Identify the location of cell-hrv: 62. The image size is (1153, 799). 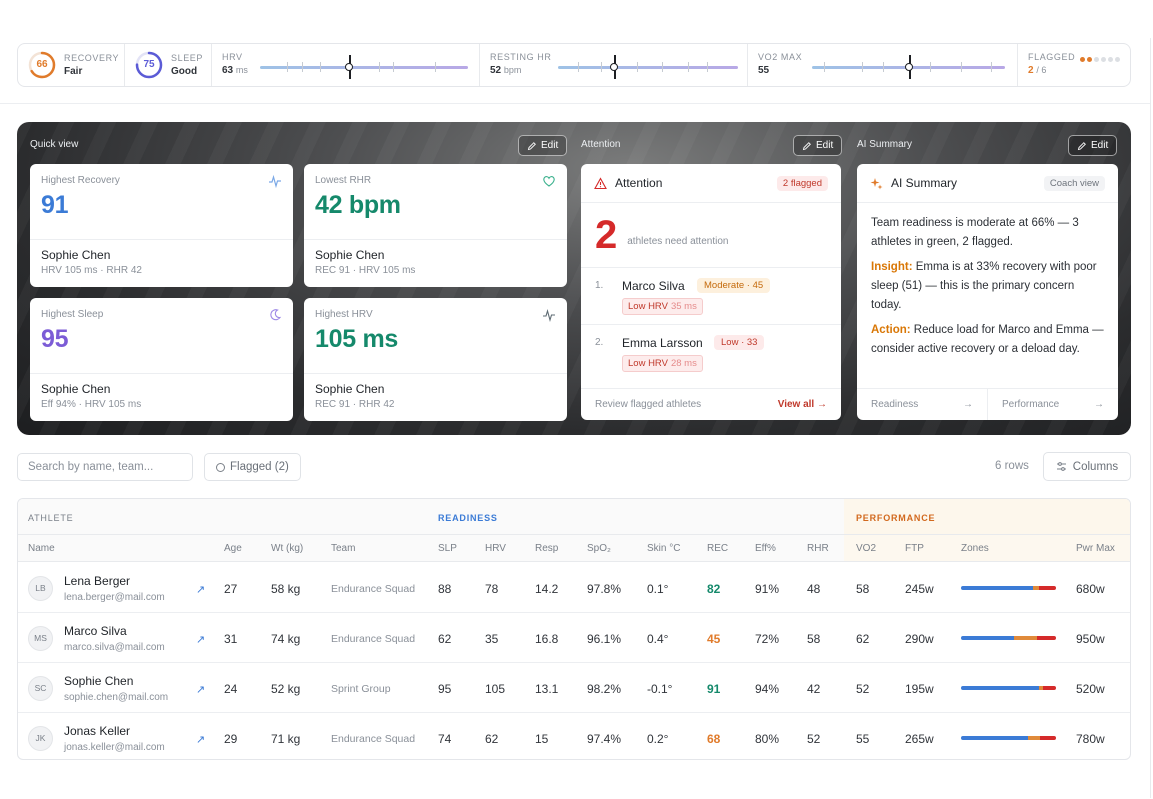
(492, 739).